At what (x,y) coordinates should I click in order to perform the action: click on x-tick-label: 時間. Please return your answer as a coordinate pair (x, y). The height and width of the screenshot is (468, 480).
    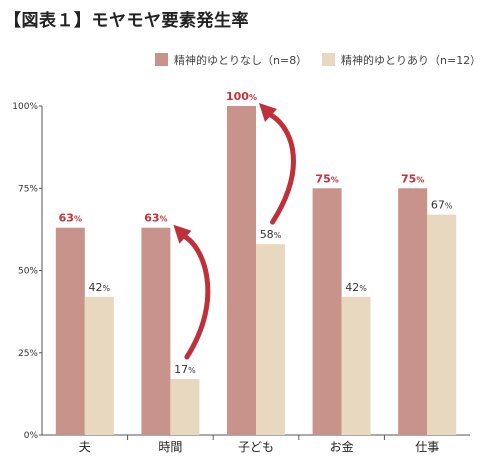
    Looking at the image, I should click on (170, 447).